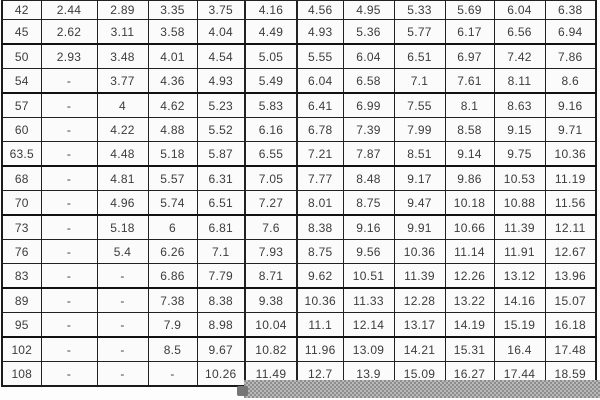  I want to click on table-cell: 5.18, so click(172, 154).